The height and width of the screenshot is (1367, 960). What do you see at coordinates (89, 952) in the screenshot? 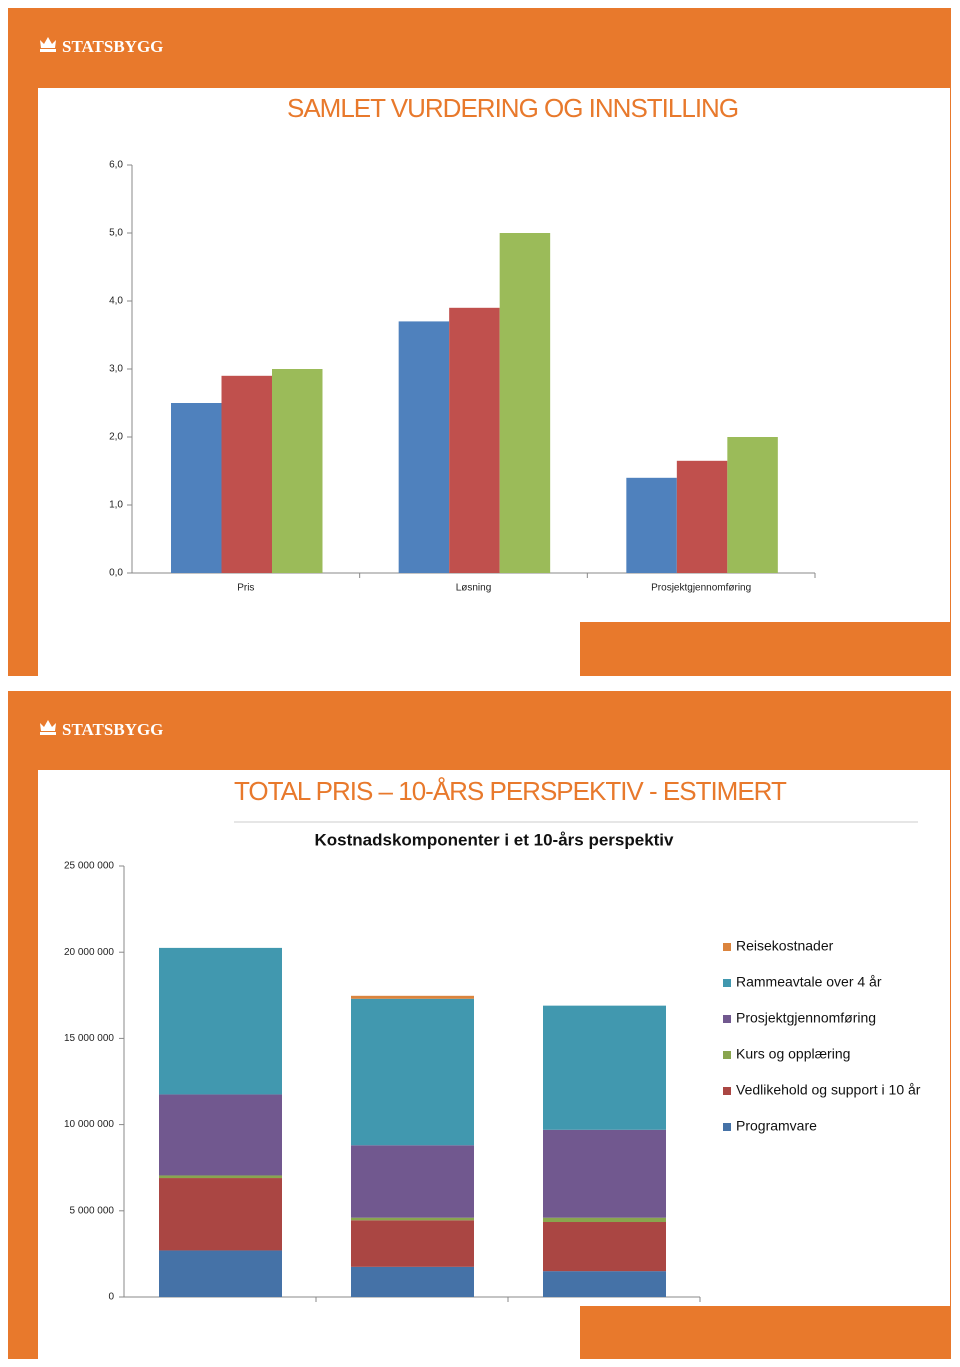
I see `y-tick-label: 20 000 000` at bounding box center [89, 952].